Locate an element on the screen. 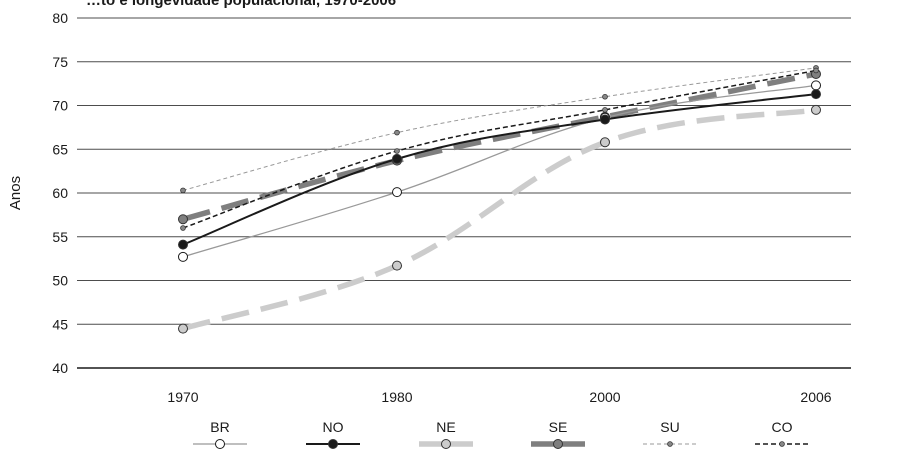 The image size is (914, 452). x-tick-labels: 1970 1980 2000 2006 is located at coordinates (499, 397).